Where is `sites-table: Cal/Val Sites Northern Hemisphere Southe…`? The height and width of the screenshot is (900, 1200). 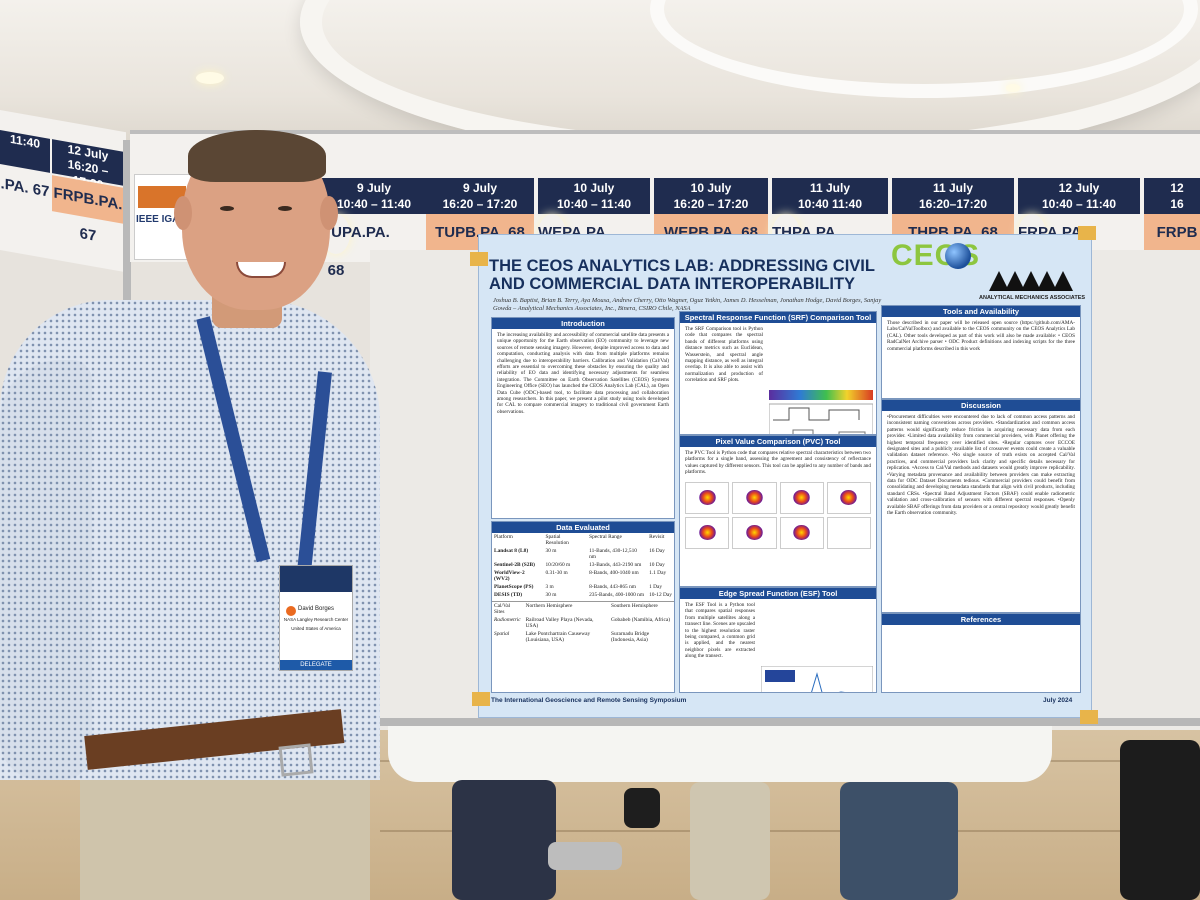
sites-table: Cal/Val Sites Northern Hemisphere Southe… is located at coordinates (583, 622).